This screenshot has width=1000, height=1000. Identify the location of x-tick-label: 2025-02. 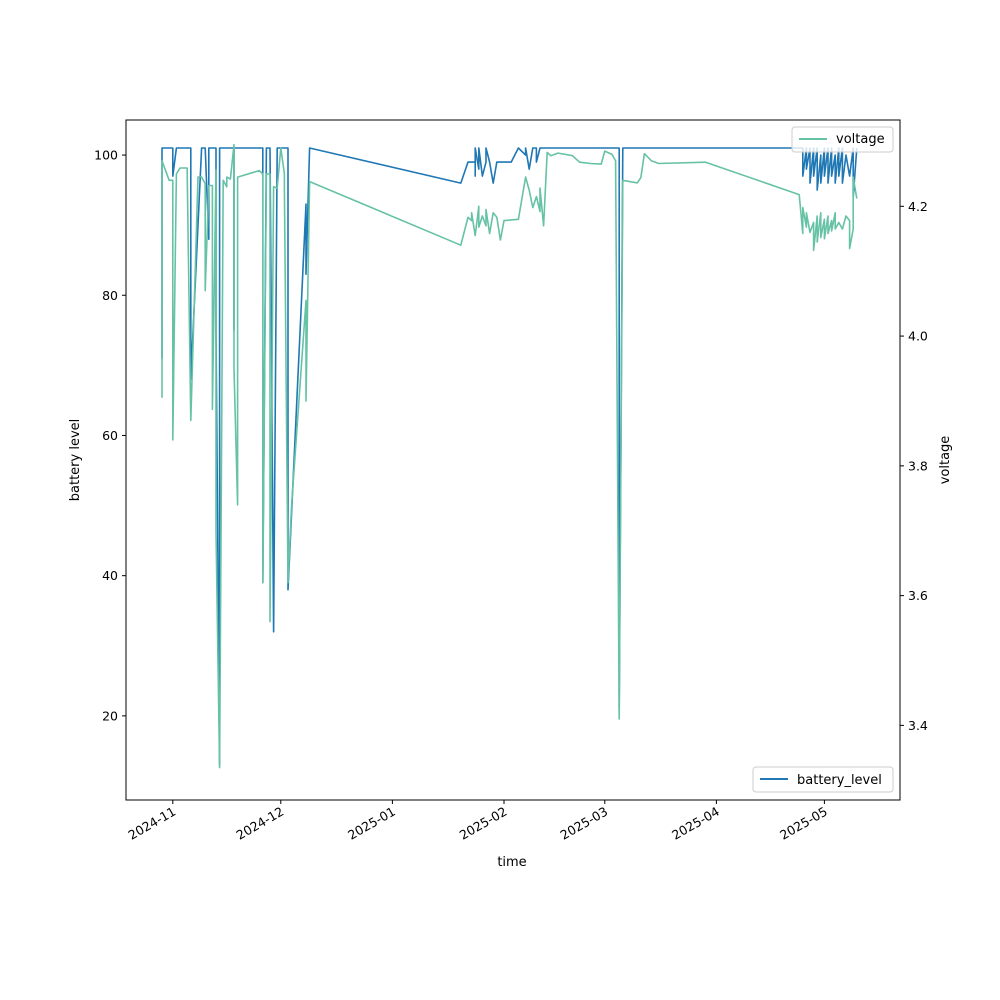
(483, 823).